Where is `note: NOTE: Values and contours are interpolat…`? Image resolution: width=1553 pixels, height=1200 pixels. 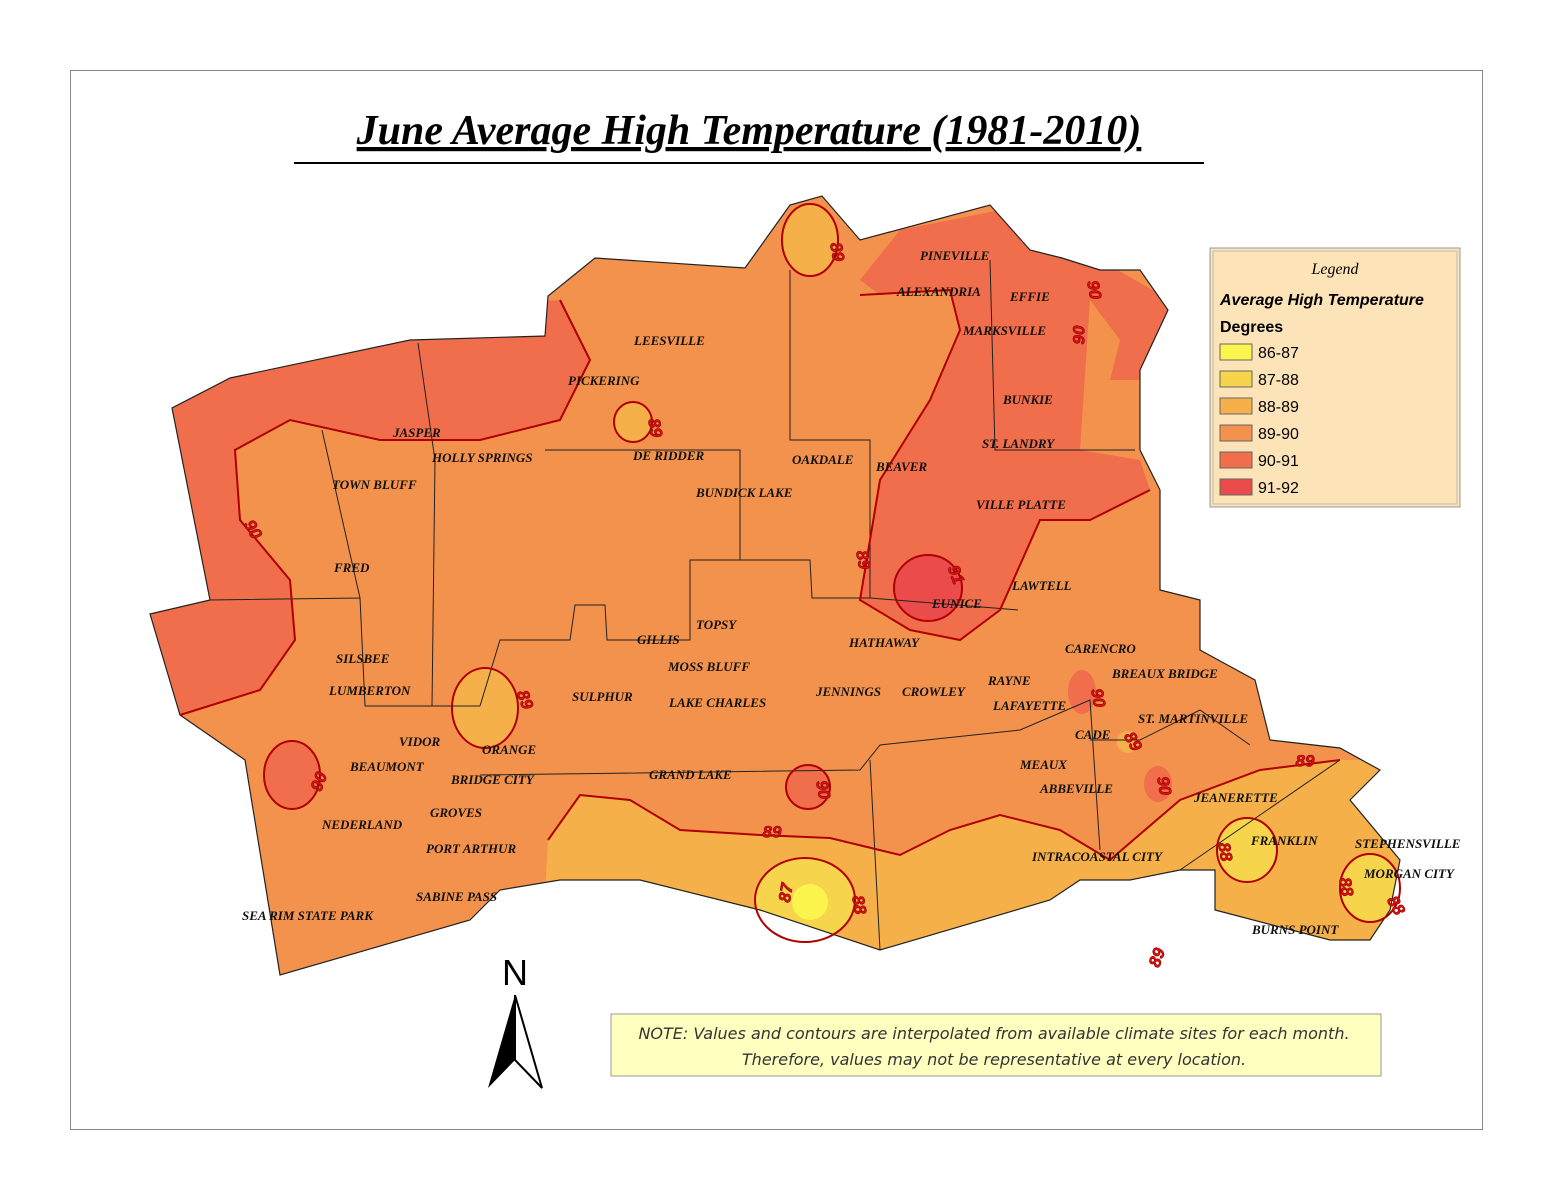
note: NOTE: Values and contours are interpolat… is located at coordinates (996, 1045).